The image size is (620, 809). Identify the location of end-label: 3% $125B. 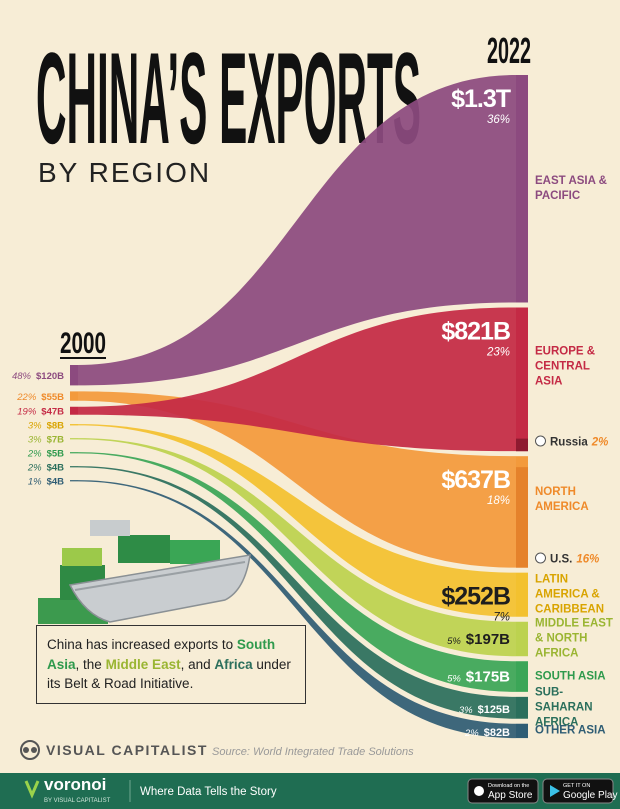
(484, 710).